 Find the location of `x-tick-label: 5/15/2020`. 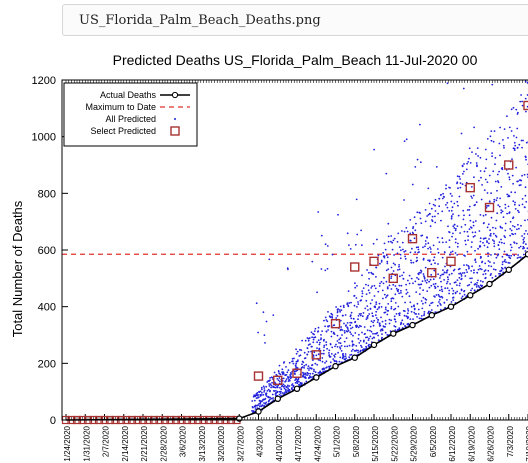

x-tick-label: 5/15/2020 is located at coordinates (375, 443).